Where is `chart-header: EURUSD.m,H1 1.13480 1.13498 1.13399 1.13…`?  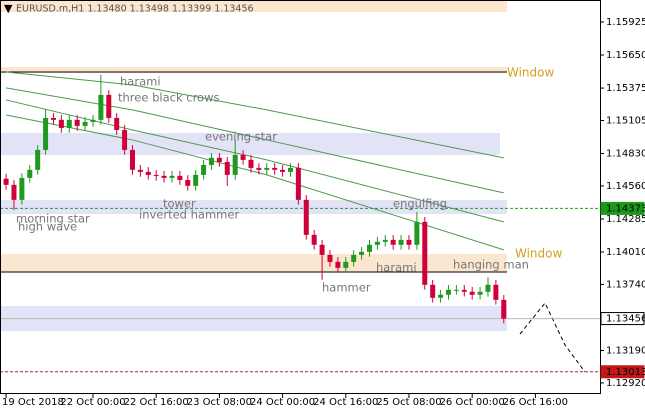 chart-header: EURUSD.m,H1 1.13480 1.13498 1.13399 1.13… is located at coordinates (135, 9).